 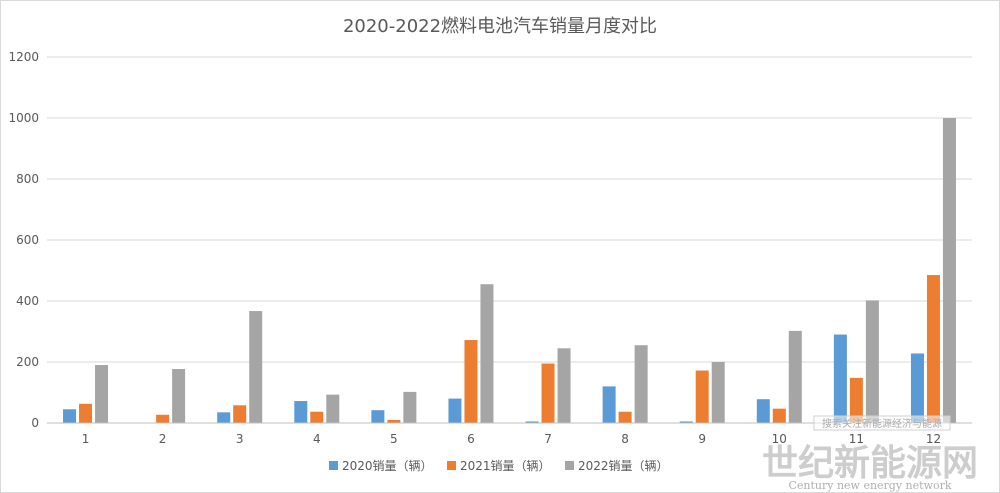 I want to click on x-tick-label: 10, so click(x=779, y=439).